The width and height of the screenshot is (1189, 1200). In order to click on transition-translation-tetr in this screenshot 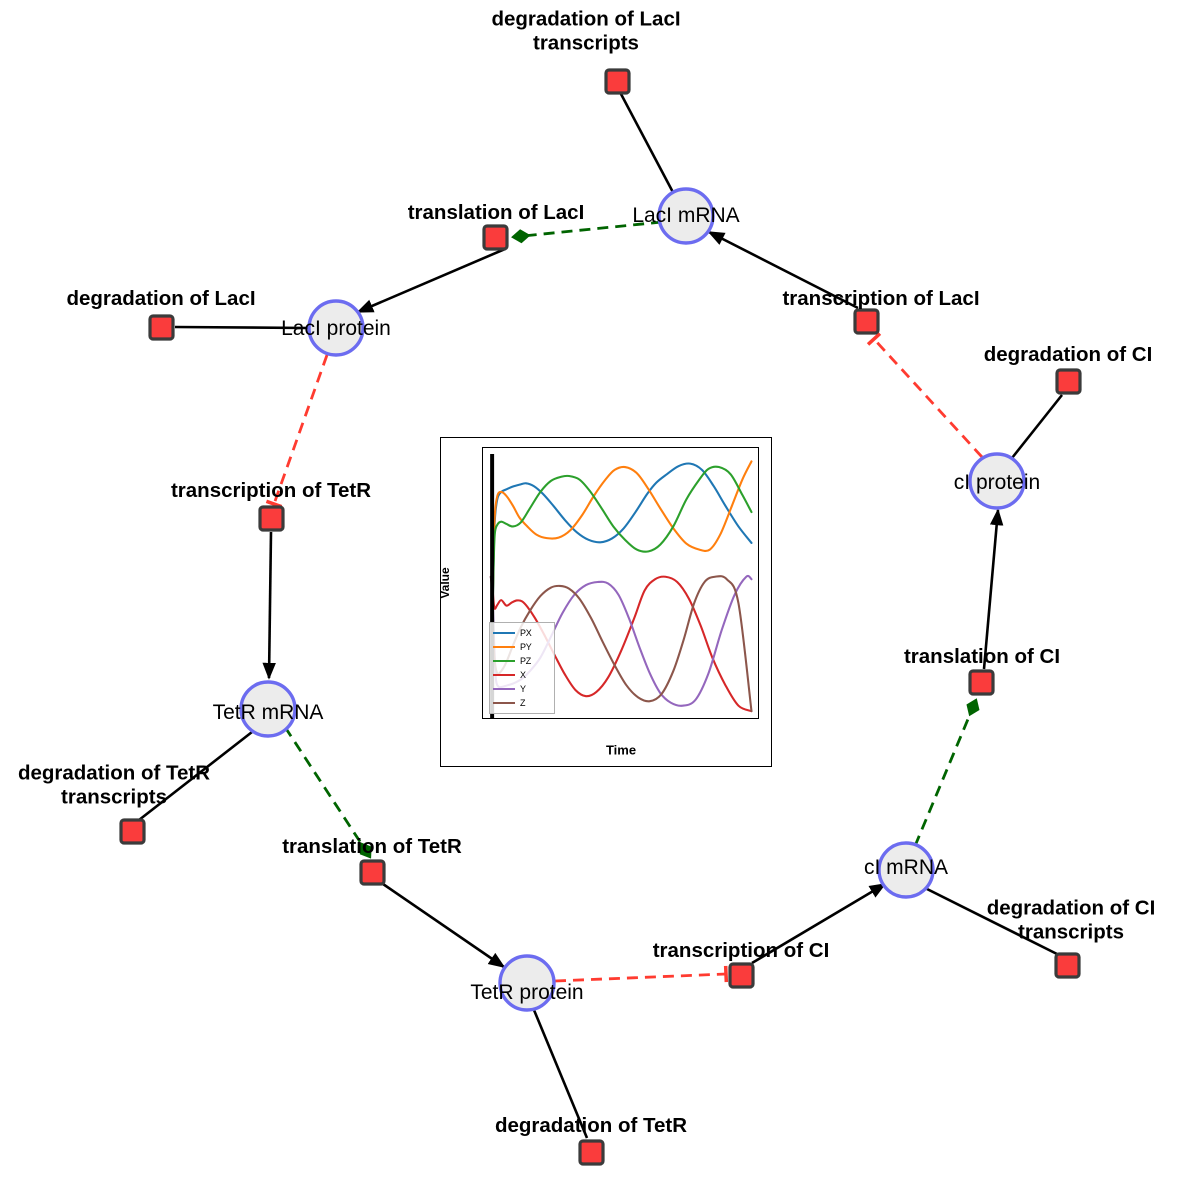, I will do `click(372, 872)`.